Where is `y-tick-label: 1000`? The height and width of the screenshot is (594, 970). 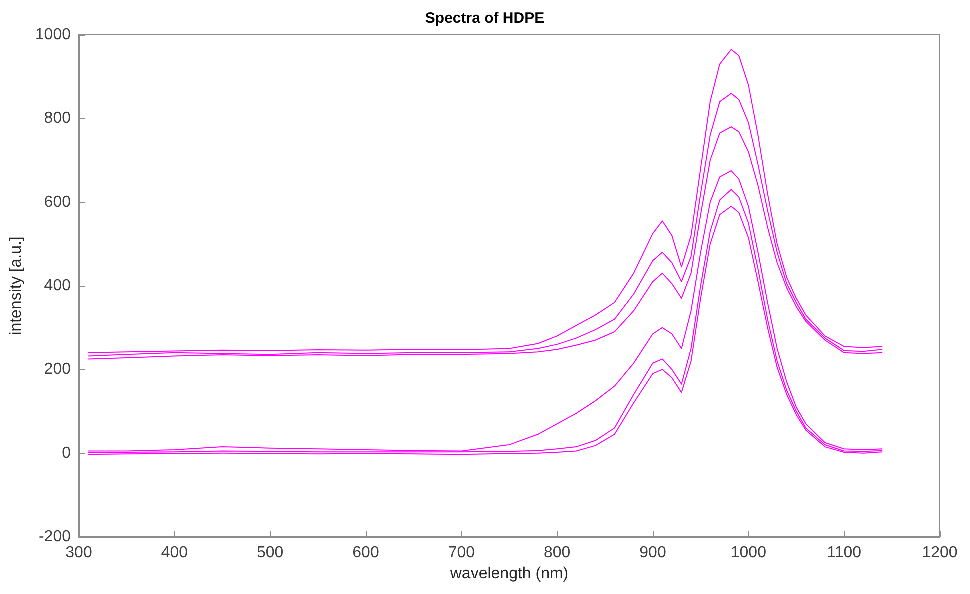
y-tick-label: 1000 is located at coordinates (53, 35).